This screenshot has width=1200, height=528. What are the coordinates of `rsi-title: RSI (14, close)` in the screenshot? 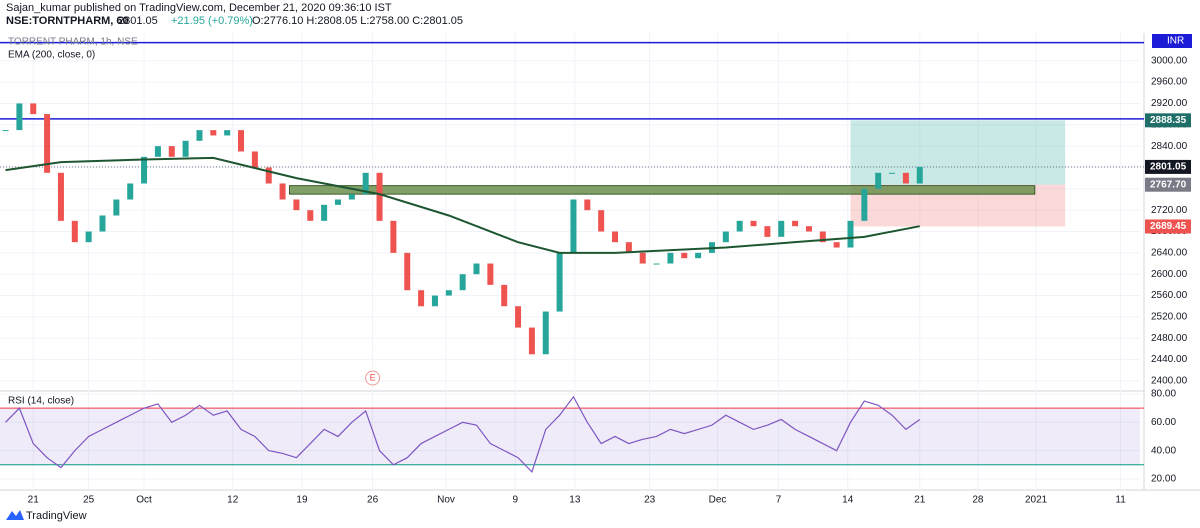 It's located at (41, 401).